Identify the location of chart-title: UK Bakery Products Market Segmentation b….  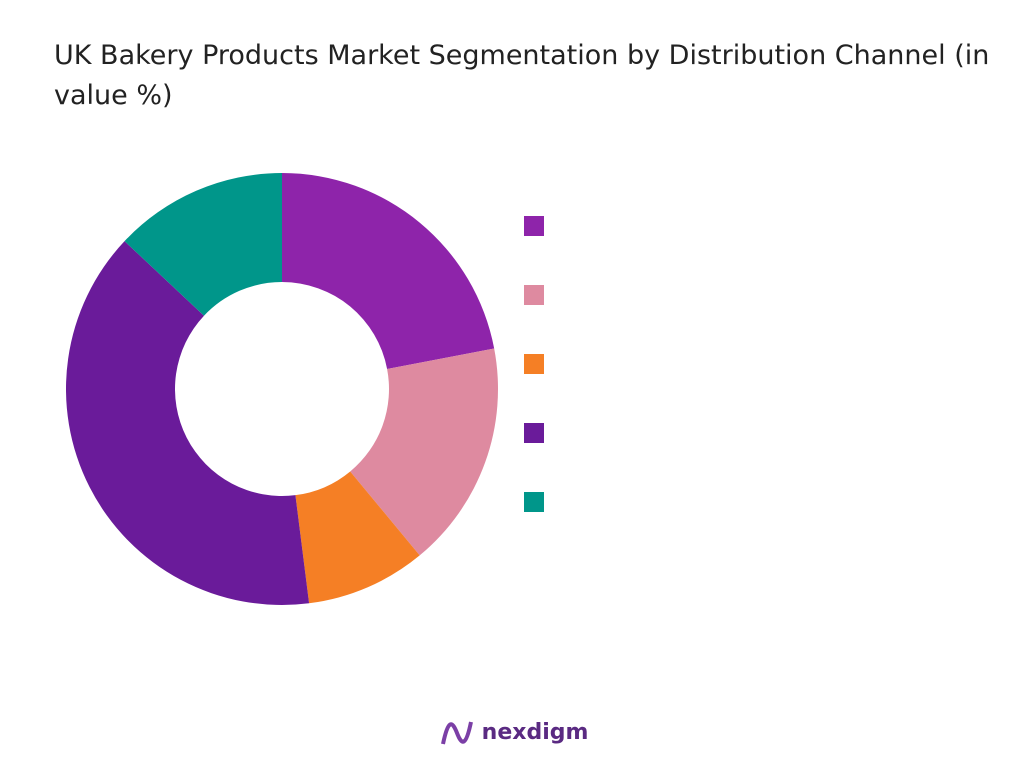
(522, 75).